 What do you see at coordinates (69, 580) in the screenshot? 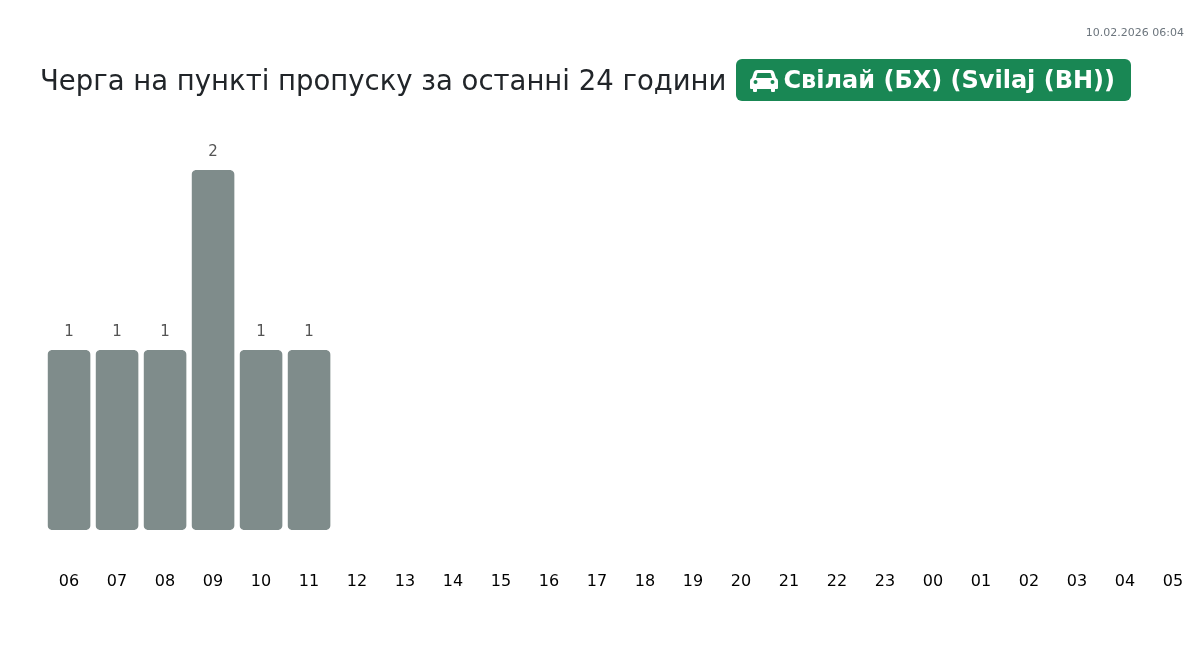
I see `x-tick-label: 06` at bounding box center [69, 580].